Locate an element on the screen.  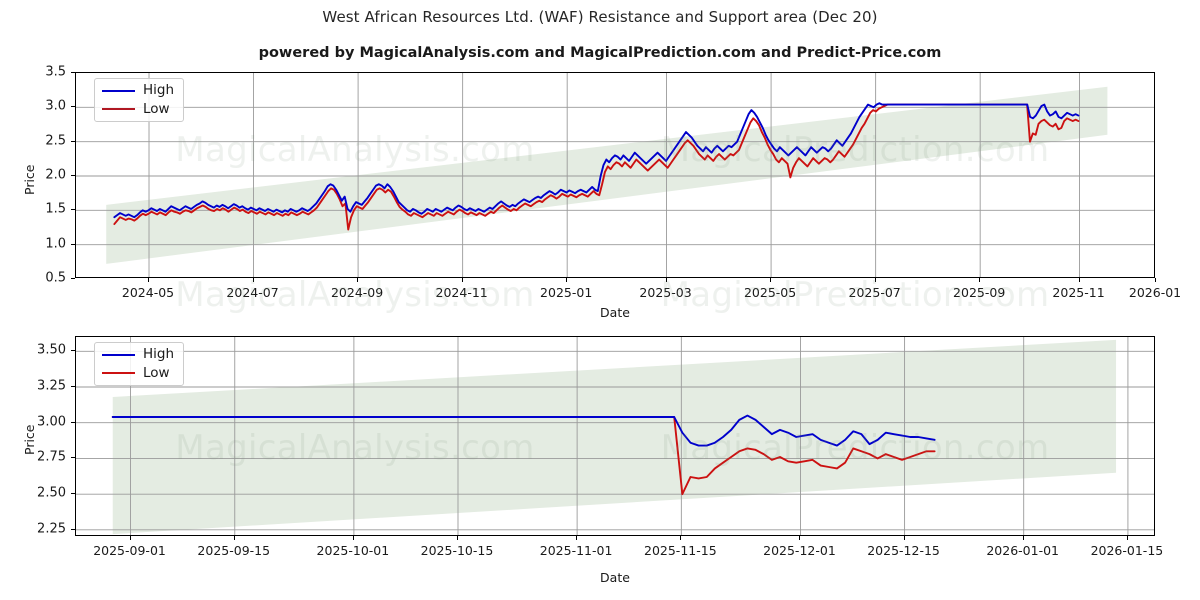
y-tick-label: 3.25 is located at coordinates (51, 386).